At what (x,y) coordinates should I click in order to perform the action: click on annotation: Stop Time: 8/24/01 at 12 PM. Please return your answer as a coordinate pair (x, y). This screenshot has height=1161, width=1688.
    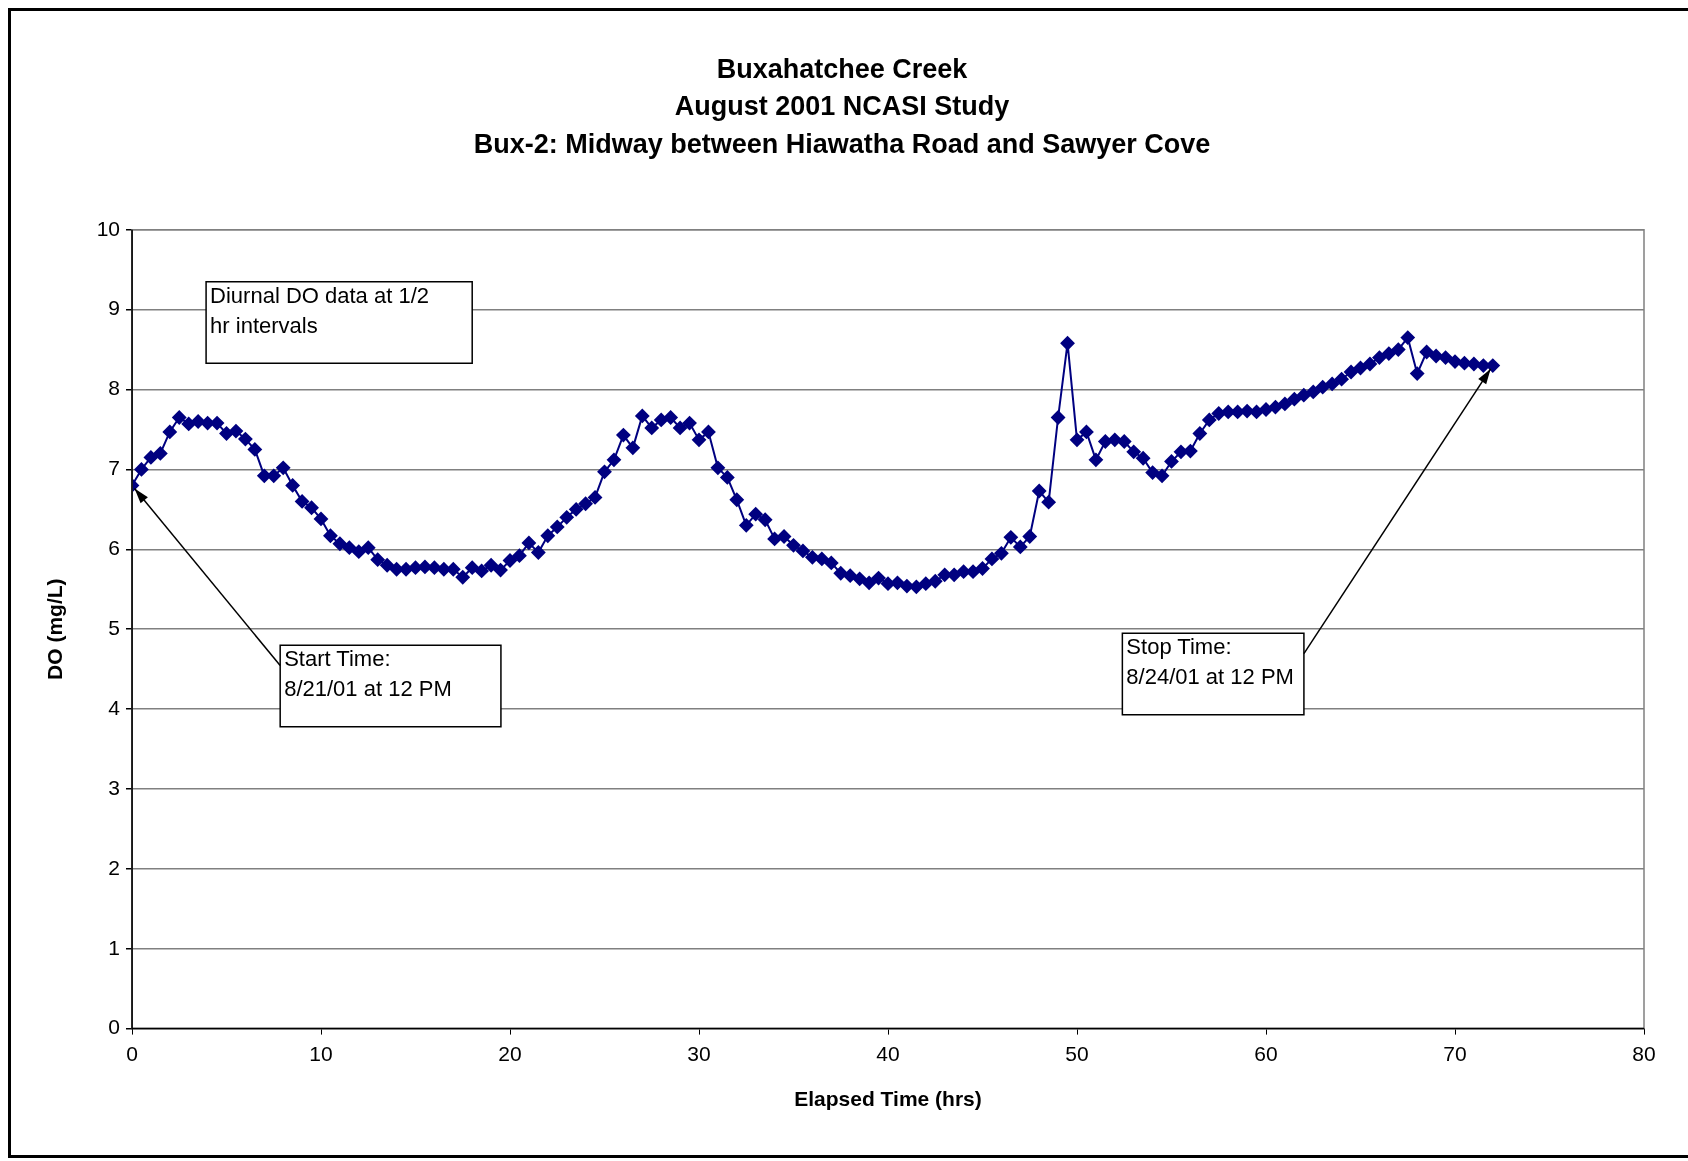
    Looking at the image, I should click on (1210, 662).